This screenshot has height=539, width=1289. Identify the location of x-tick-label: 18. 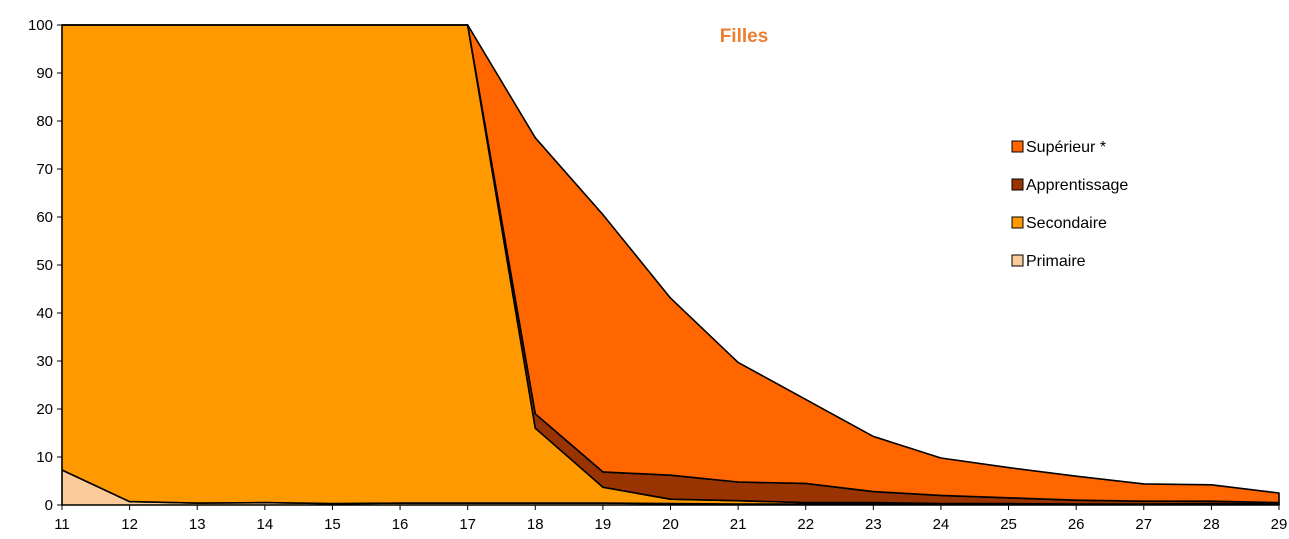
(535, 524).